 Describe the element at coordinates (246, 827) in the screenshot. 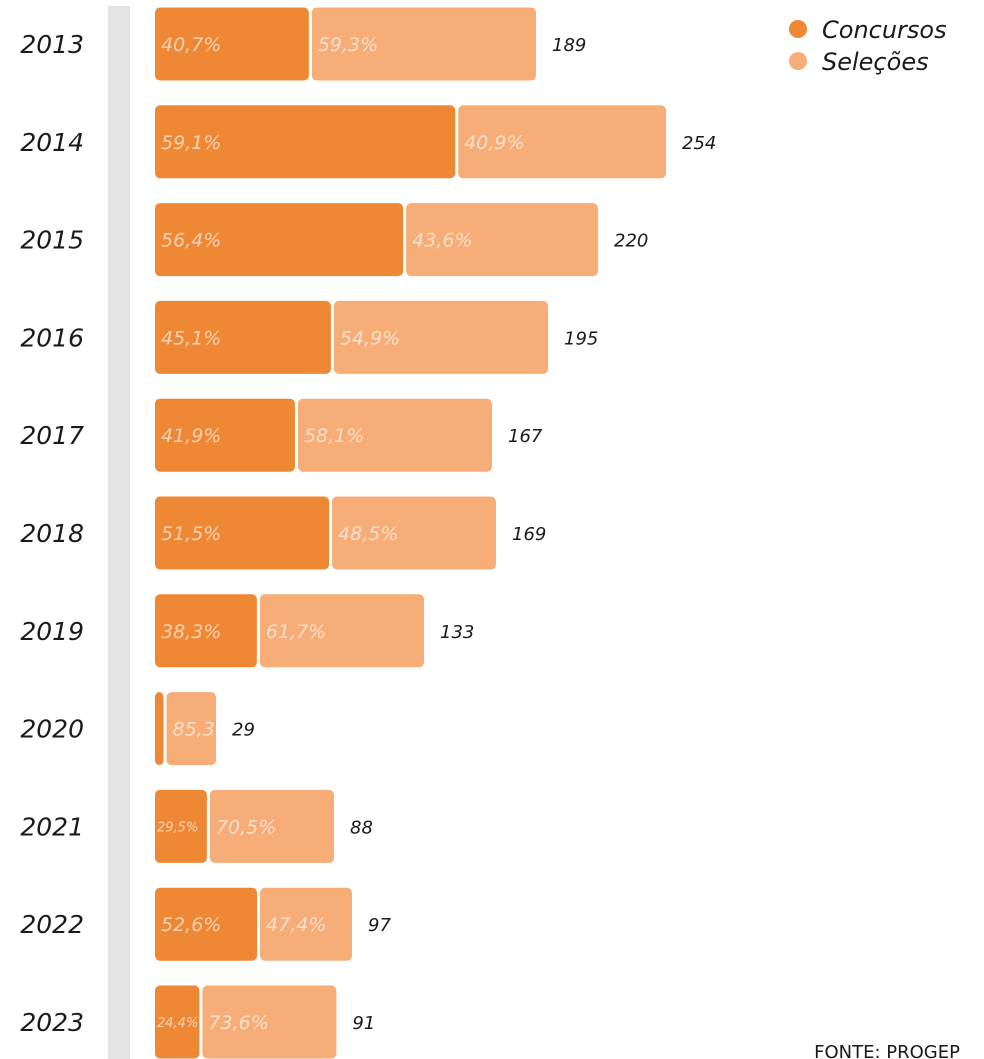

I see `pct-label-selecoes: 70,5%` at that location.